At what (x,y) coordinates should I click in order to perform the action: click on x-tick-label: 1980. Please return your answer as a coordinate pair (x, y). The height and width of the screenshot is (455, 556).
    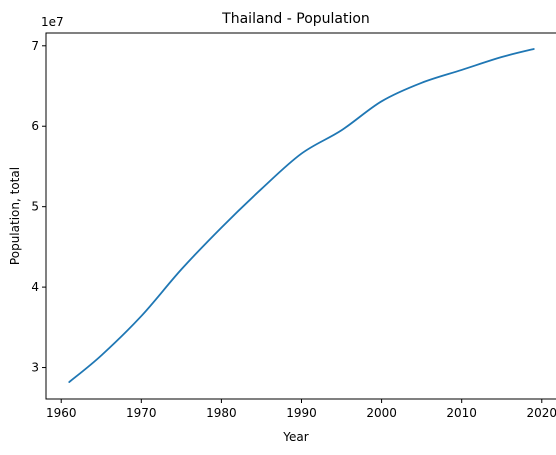
    Looking at the image, I should click on (221, 413).